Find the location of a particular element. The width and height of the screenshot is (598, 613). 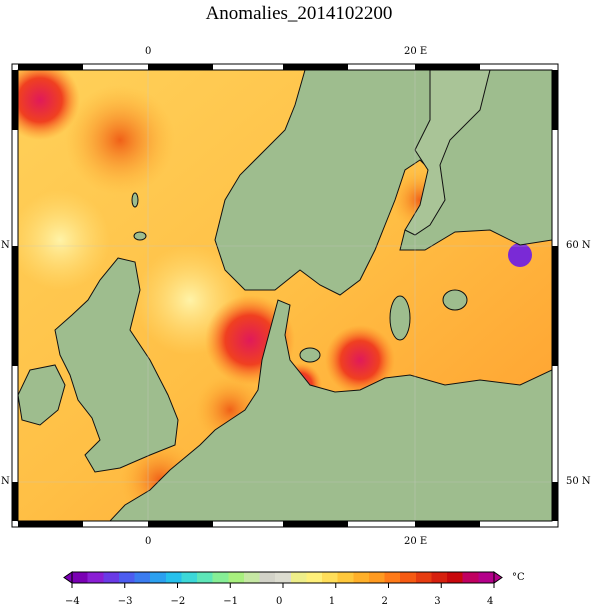

top-tick-0: 0 is located at coordinates (148, 51).